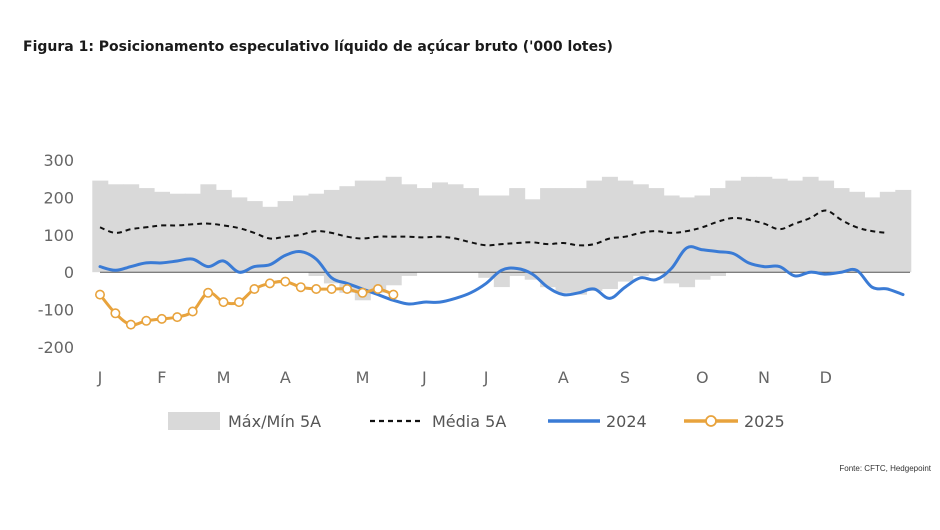 This screenshot has height=530, width=940. What do you see at coordinates (274, 421) in the screenshot?
I see `legend-label-band: Máx/Mín 5A` at bounding box center [274, 421].